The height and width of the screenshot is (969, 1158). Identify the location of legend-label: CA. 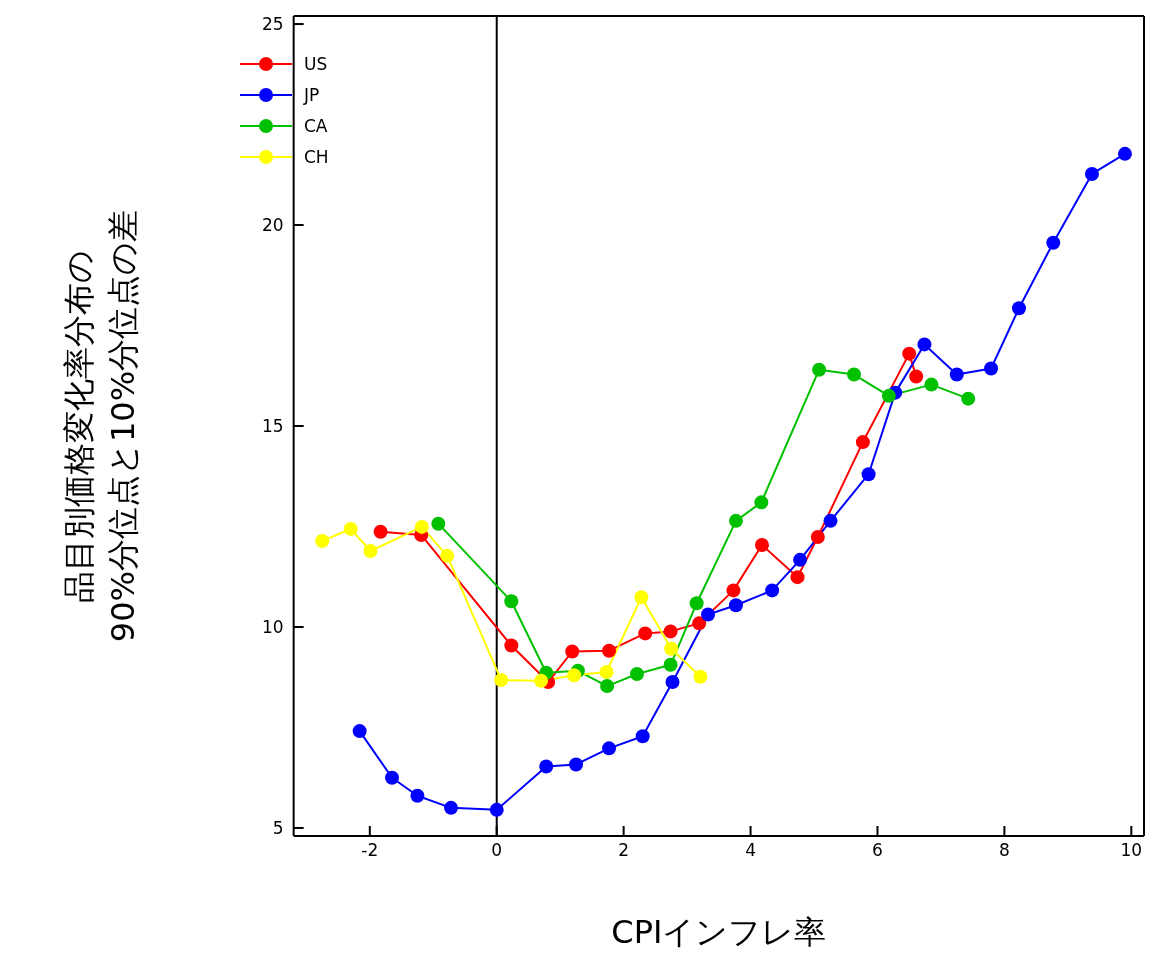
(316, 125).